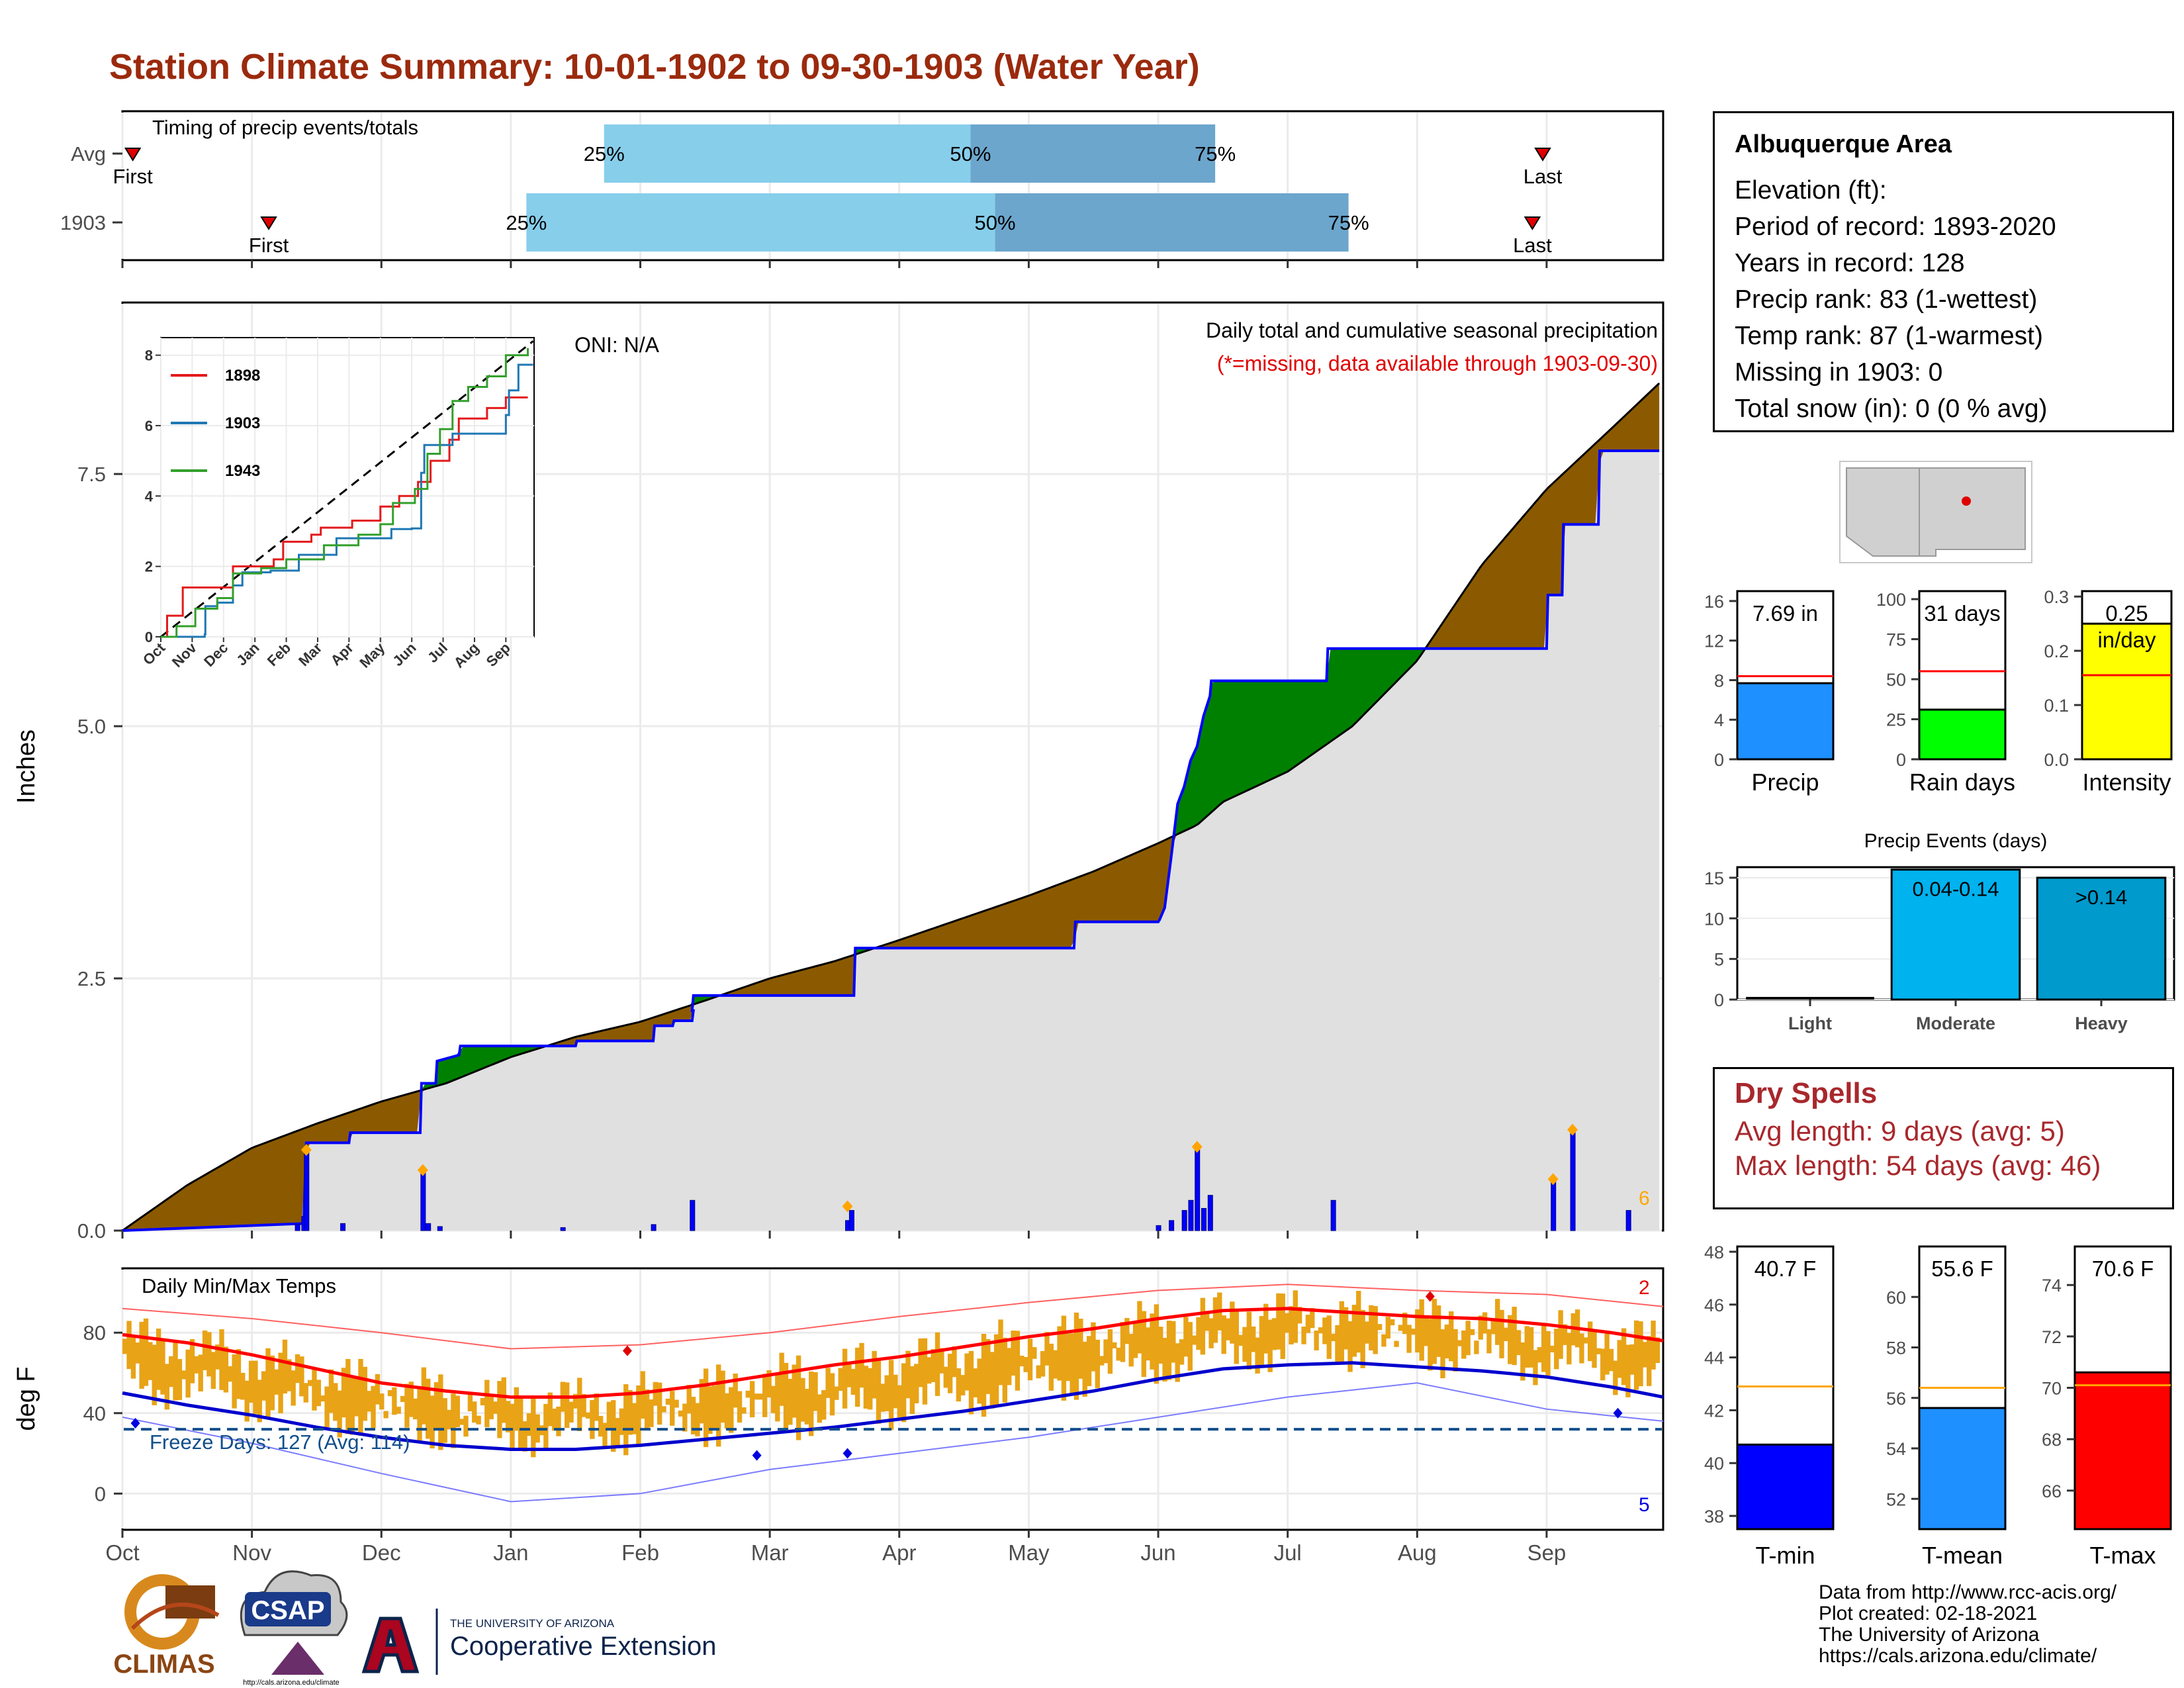 The width and height of the screenshot is (2184, 1688). What do you see at coordinates (1810, 1023) in the screenshot?
I see `events-category-label: Light` at bounding box center [1810, 1023].